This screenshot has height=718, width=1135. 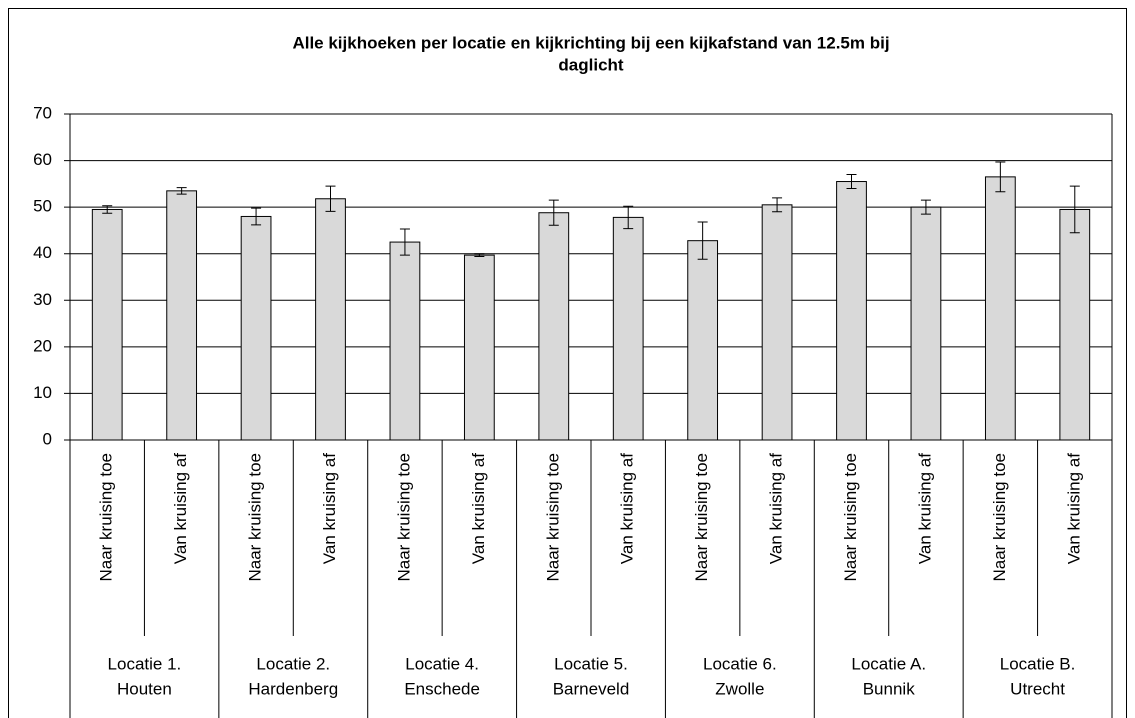 What do you see at coordinates (591, 688) in the screenshot?
I see `group-label: Barneveld` at bounding box center [591, 688].